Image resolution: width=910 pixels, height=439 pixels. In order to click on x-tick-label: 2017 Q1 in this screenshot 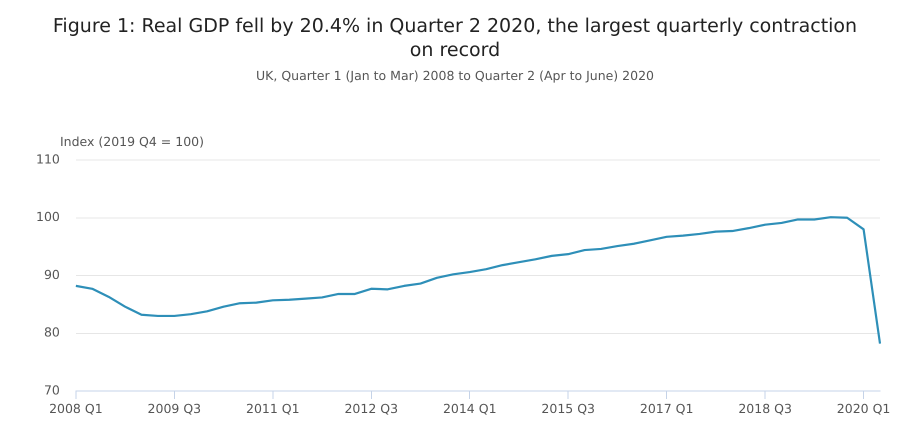, I will do `click(667, 408)`.